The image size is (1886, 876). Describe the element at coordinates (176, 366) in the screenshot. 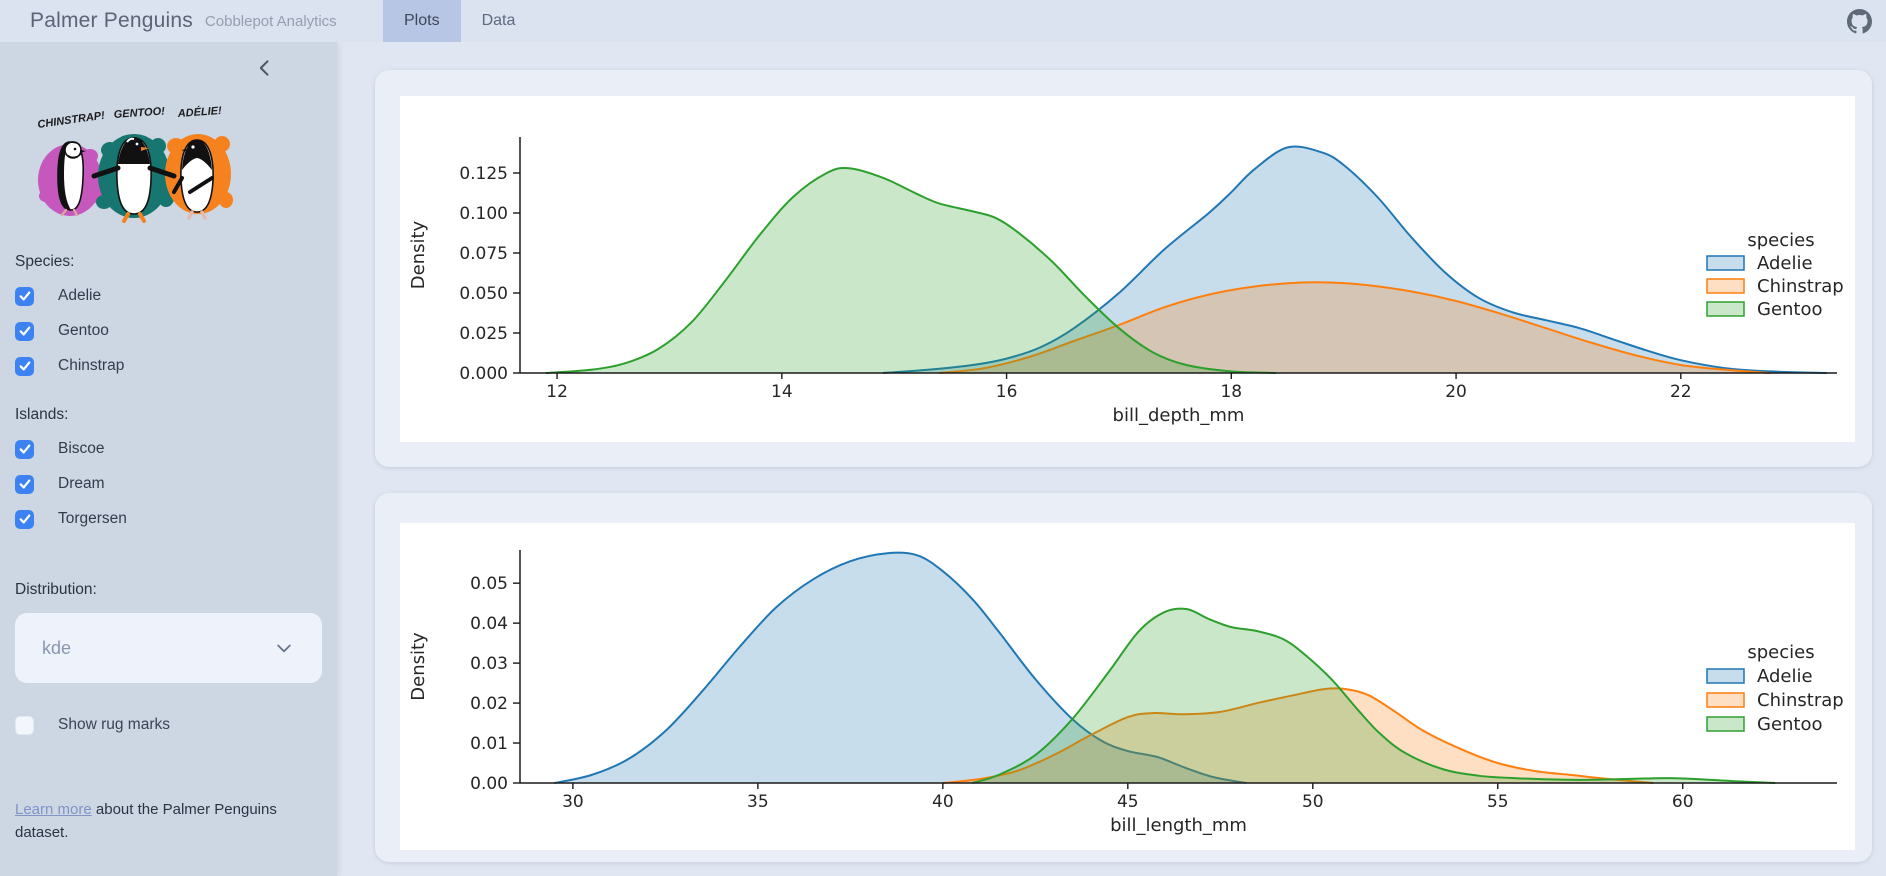

I see `species-option-chinstrap: Chinstrap` at that location.